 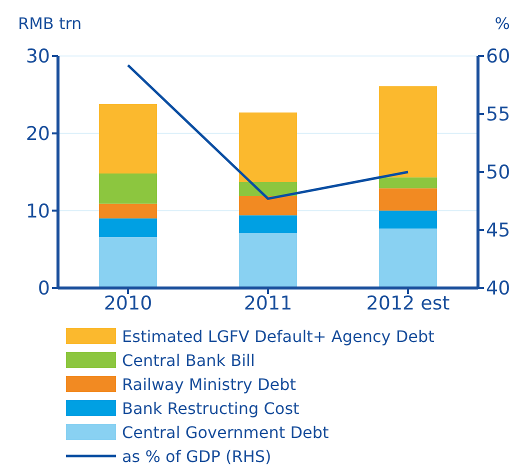 I want to click on y2-tick-label: 60, so click(x=498, y=57).